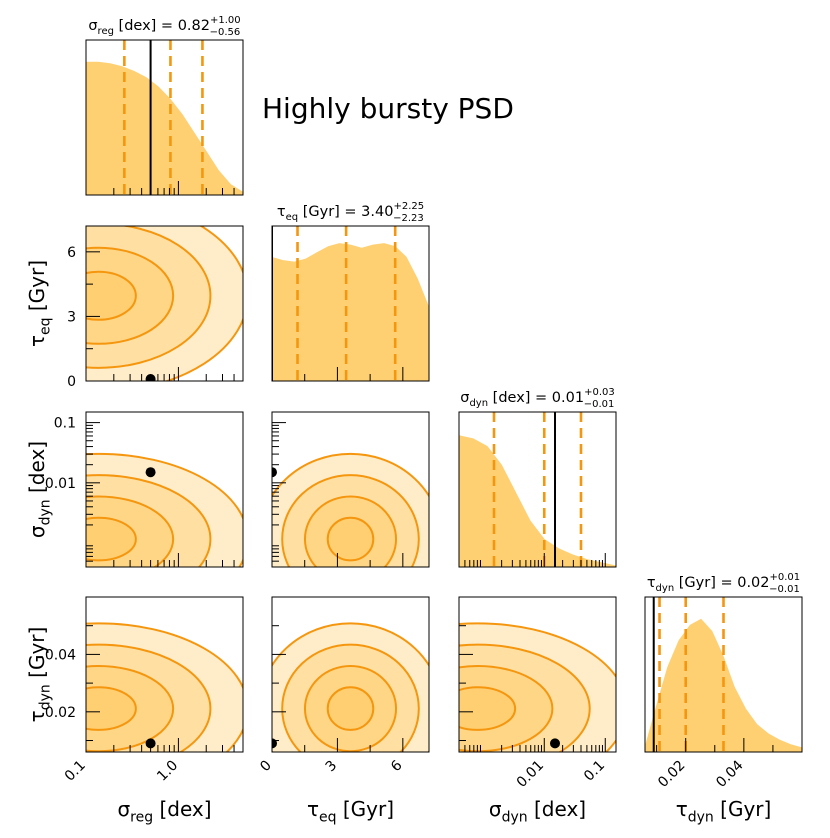 This screenshot has width=830, height=838. What do you see at coordinates (37, 656) in the screenshot?
I see `y-axis-label-dyn-unit: [Gyr]` at bounding box center [37, 656].